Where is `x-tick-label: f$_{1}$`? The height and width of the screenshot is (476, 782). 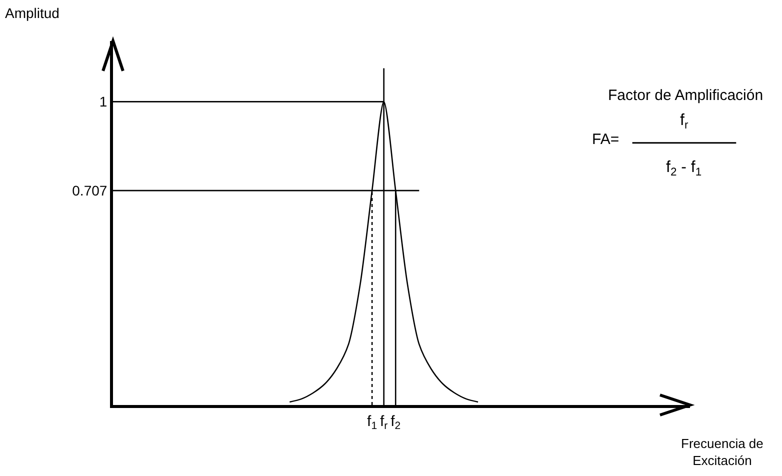
x-tick-label: f$_{1}$ is located at coordinates (372, 422).